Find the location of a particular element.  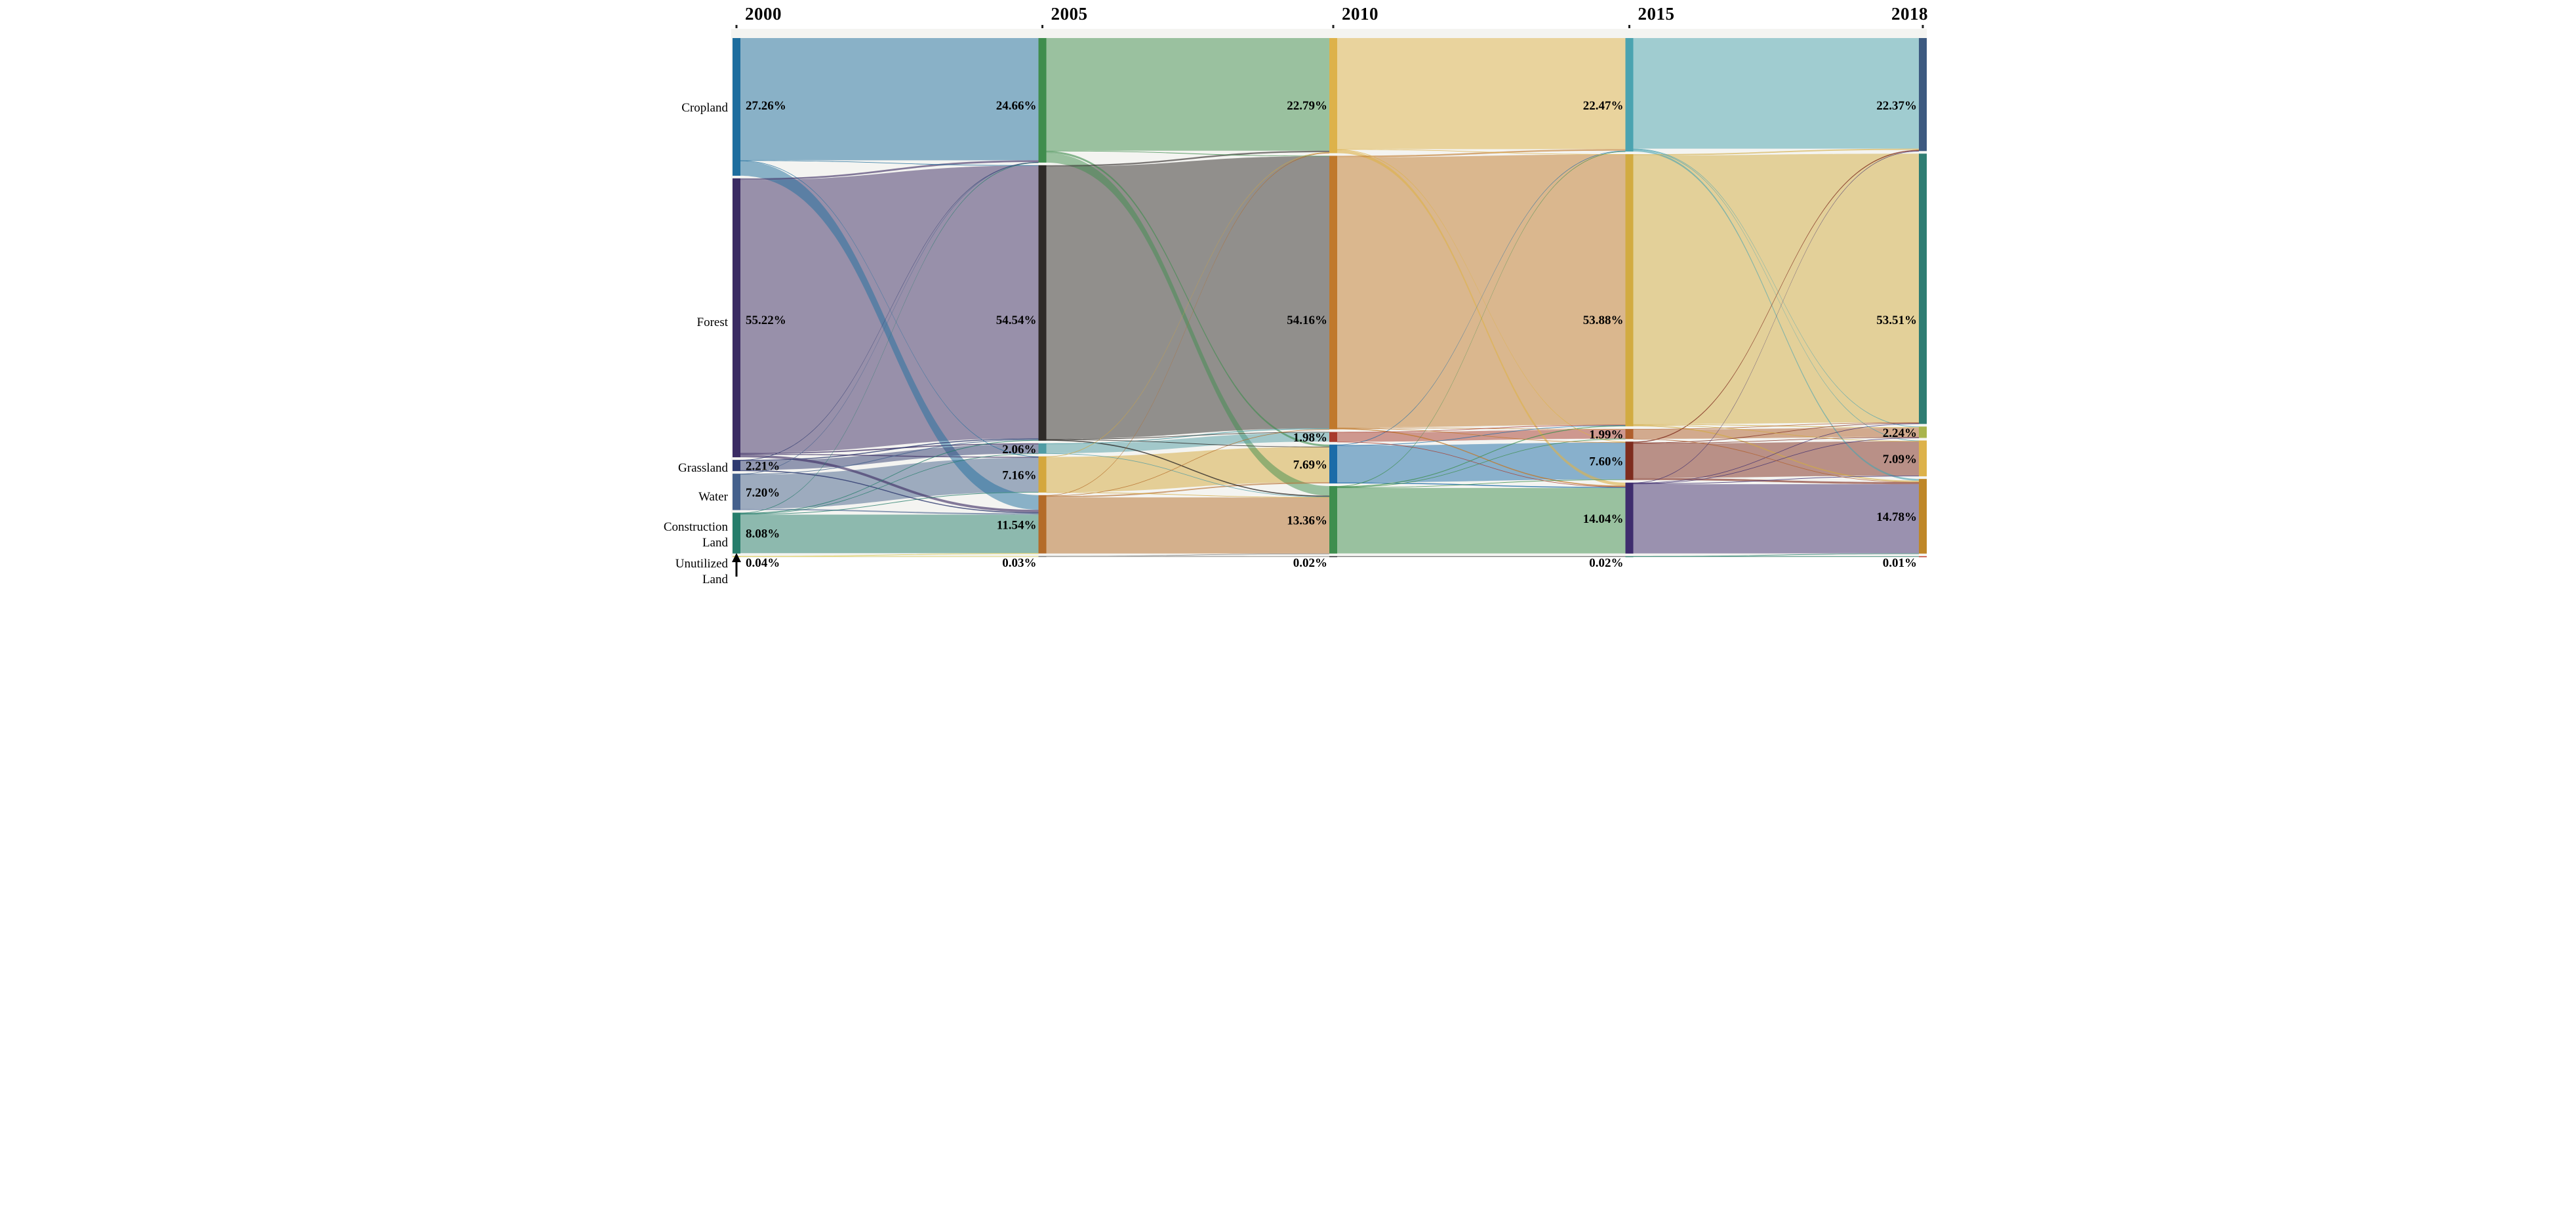

flow-2010-2015-cropland-to-water is located at coordinates (1481, 296).